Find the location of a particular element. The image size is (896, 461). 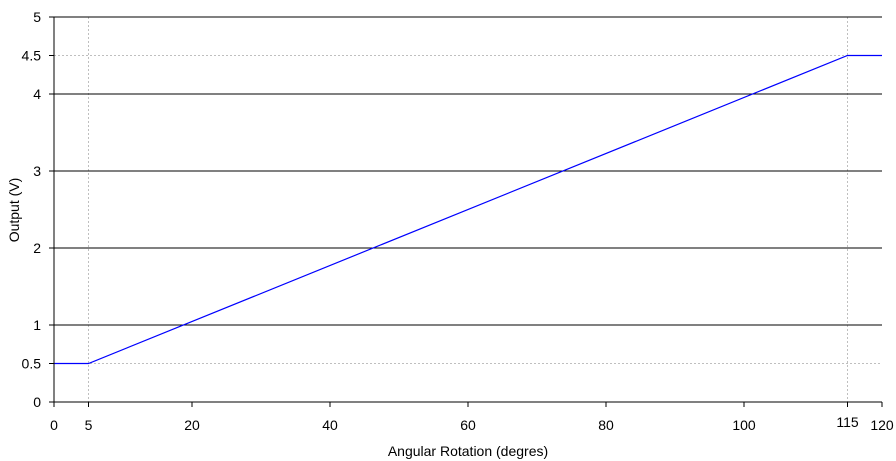

x-tick-label: 0 is located at coordinates (54, 425).